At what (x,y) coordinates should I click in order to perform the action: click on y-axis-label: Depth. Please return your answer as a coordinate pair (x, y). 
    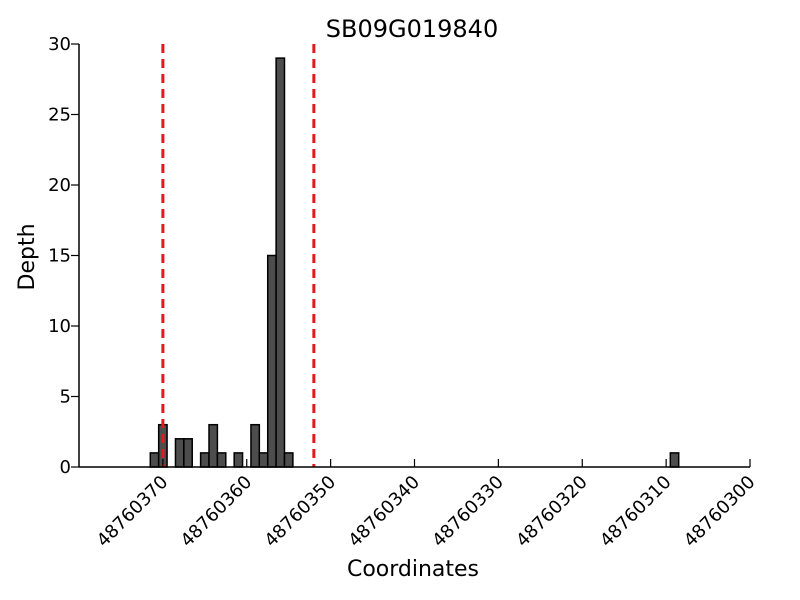
    Looking at the image, I should click on (27, 256).